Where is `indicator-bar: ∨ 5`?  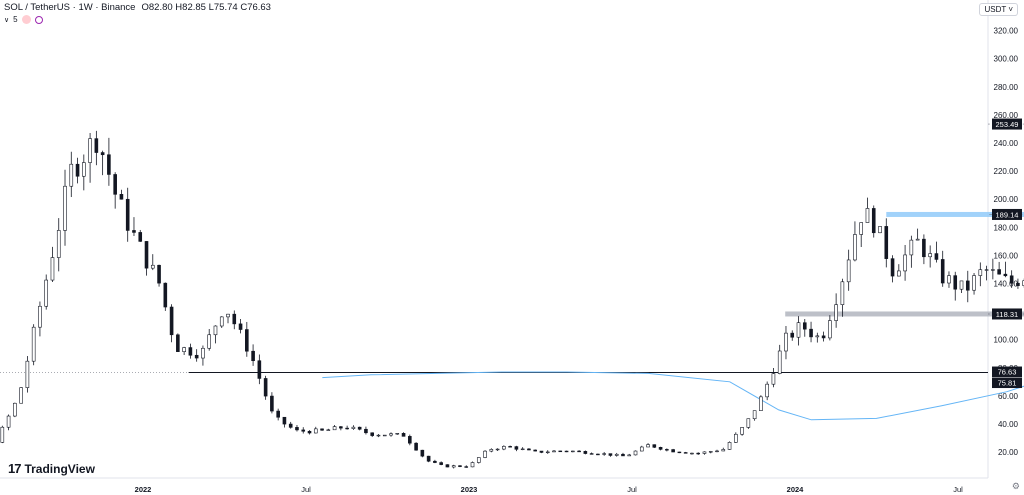 indicator-bar: ∨ 5 is located at coordinates (23, 19).